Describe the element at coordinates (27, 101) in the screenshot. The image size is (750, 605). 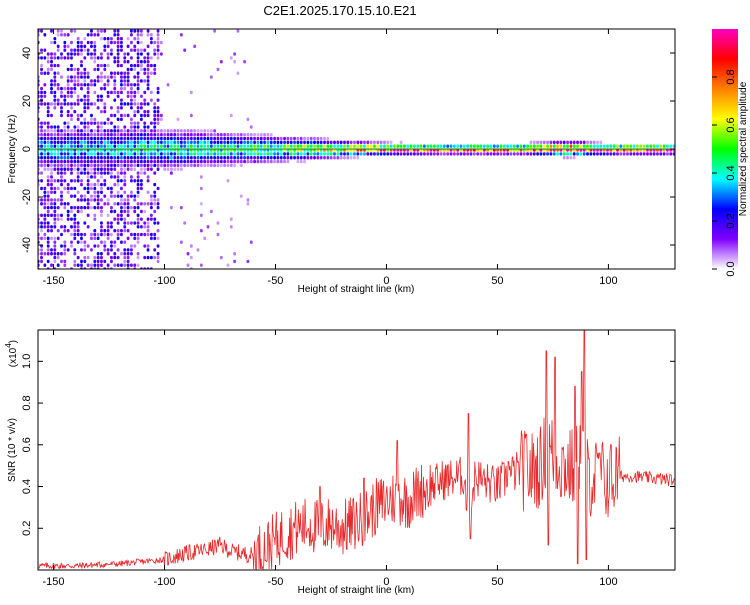
I see `y-tick-label: 20` at that location.